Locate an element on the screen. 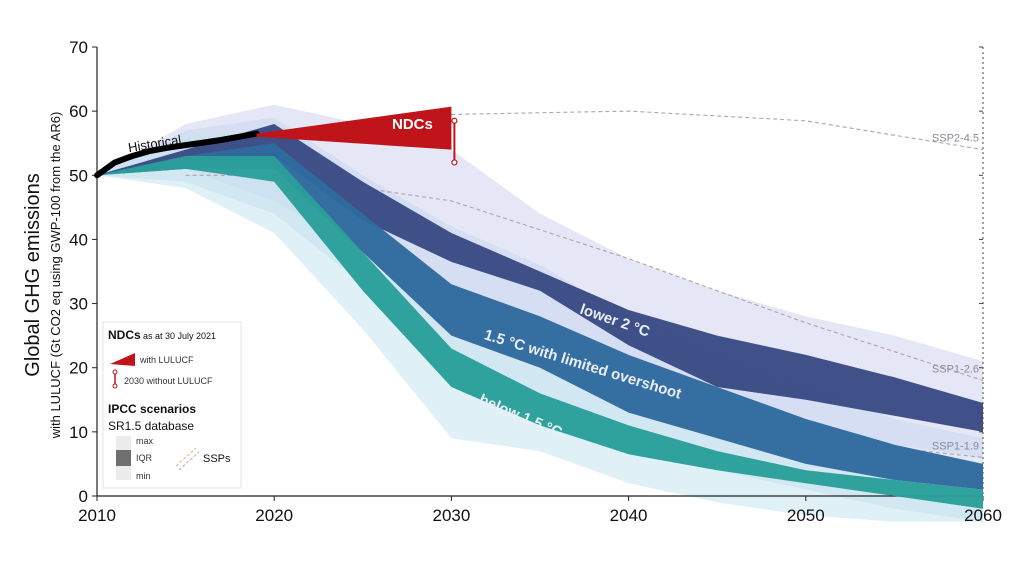 The height and width of the screenshot is (579, 1024). legend-with-lulucf: with LULUCF is located at coordinates (166, 360).